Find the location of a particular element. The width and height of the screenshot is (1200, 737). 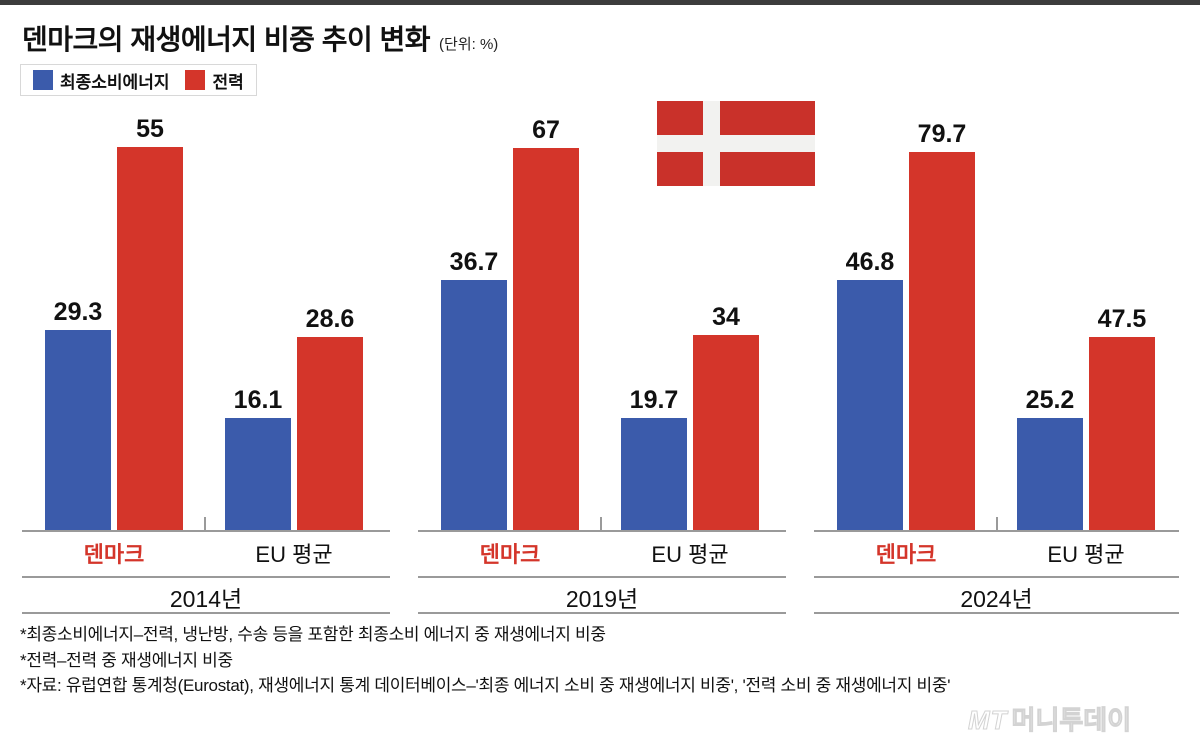

bar-value-label: 28.6 is located at coordinates (330, 319).